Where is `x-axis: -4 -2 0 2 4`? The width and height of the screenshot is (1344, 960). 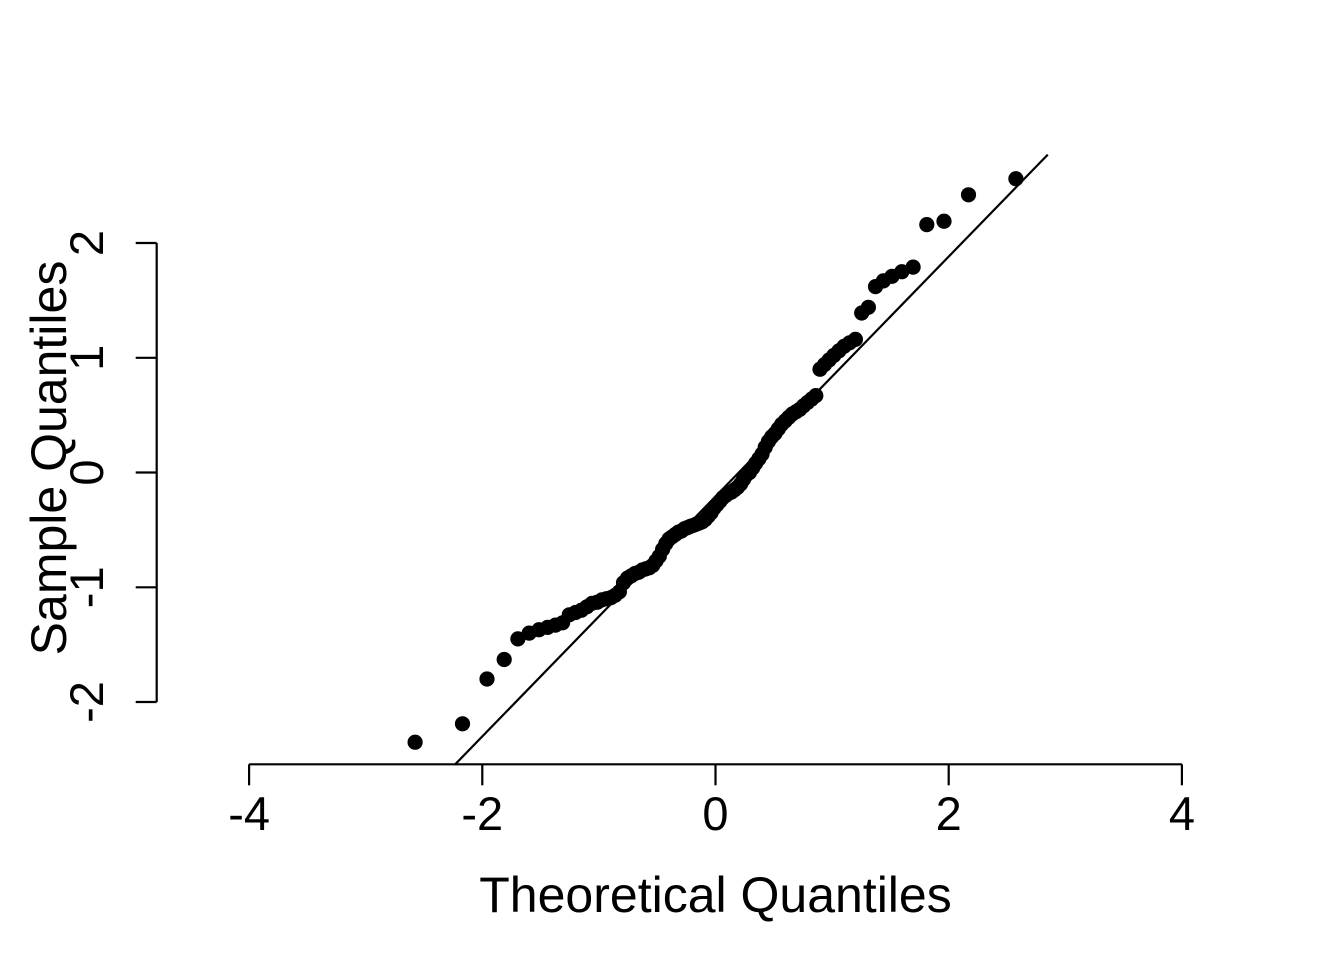 x-axis: -4 -2 0 2 4 is located at coordinates (711, 801).